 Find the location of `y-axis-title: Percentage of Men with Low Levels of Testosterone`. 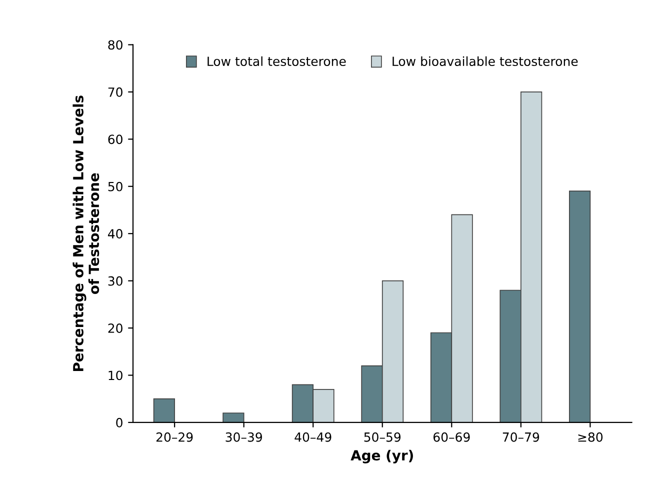

y-axis-title: Percentage of Men with Low Levels of Testosterone is located at coordinates (86, 233).